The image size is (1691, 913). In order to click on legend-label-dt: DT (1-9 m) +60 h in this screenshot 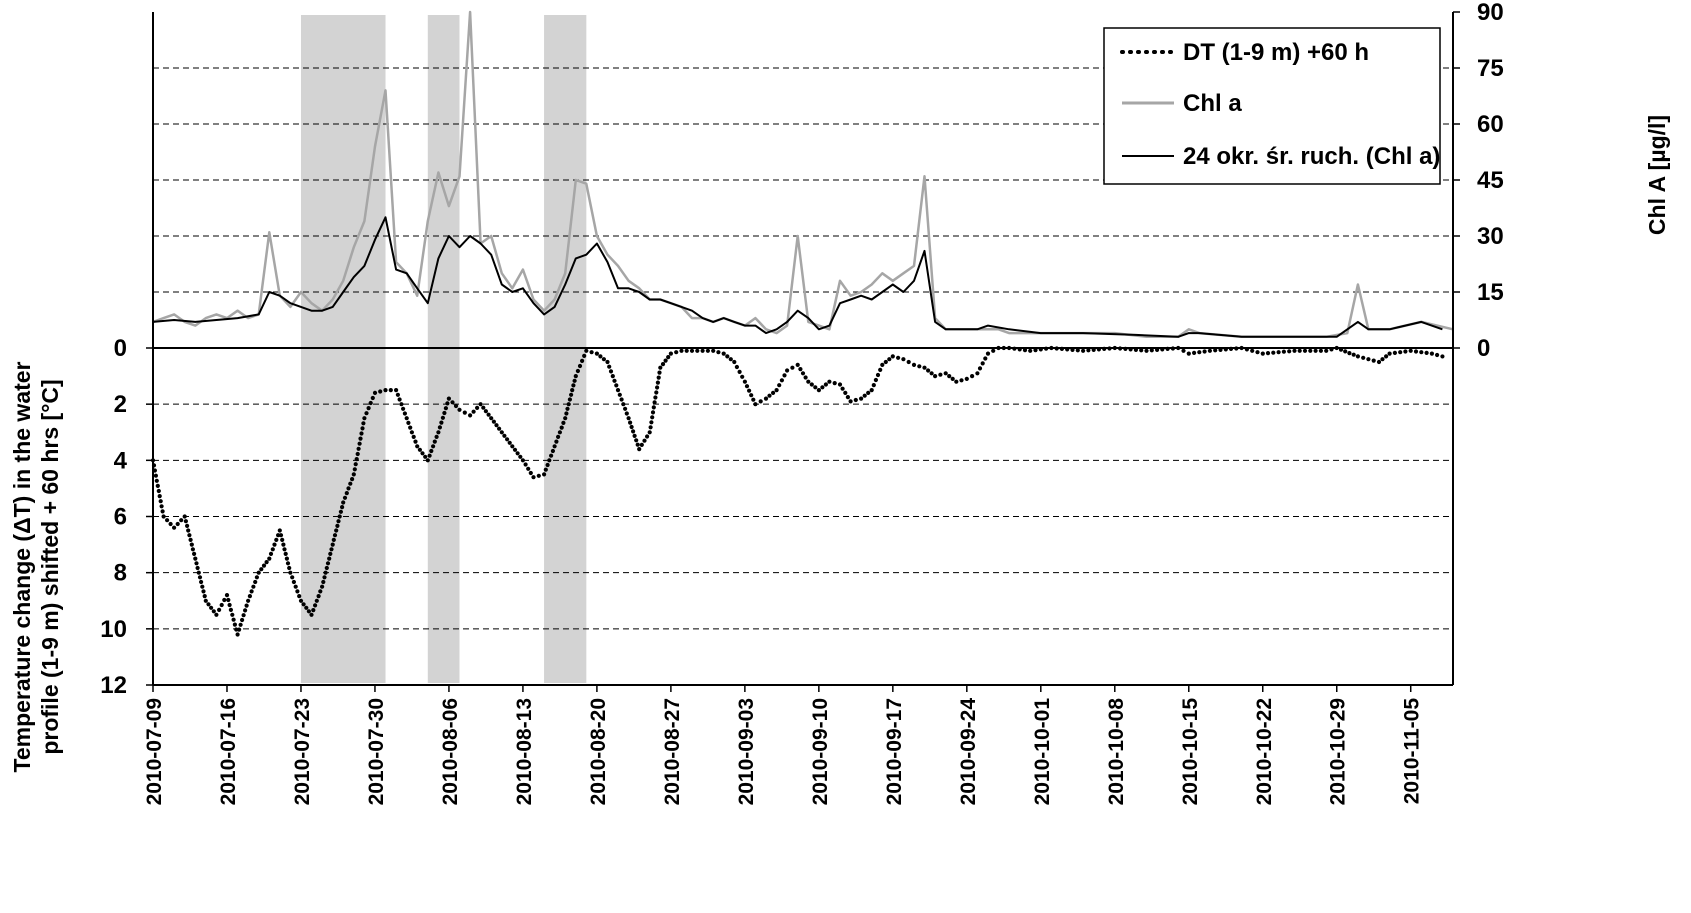, I will do `click(1276, 52)`.